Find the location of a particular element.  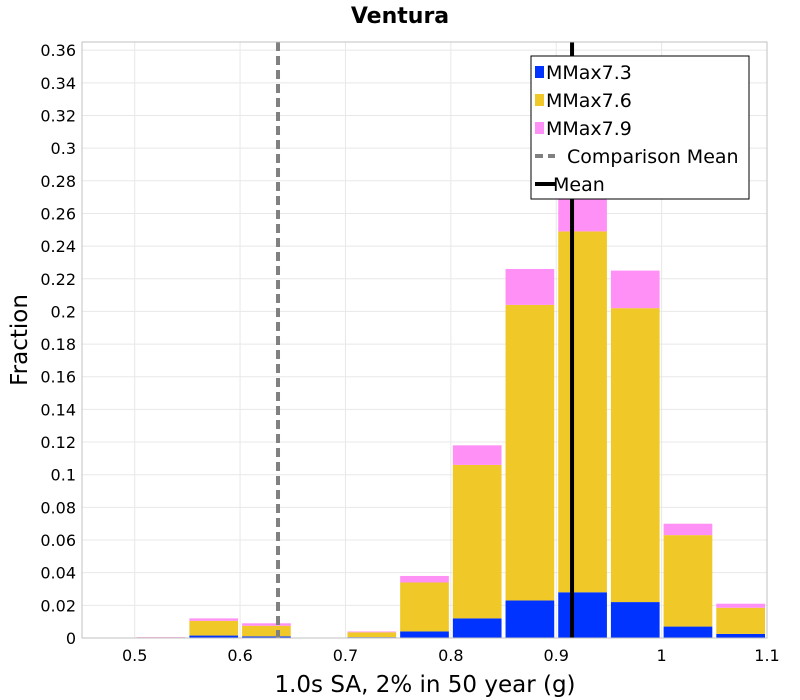

x-axis-ticks: 0.5 0.6 0.7 0.8 0.9 1 1.1 is located at coordinates (451, 655).